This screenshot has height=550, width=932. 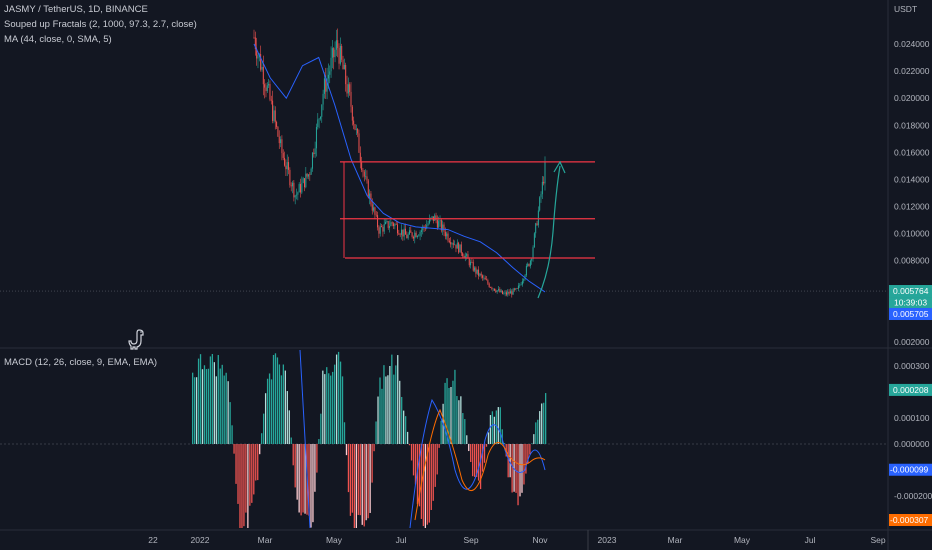 What do you see at coordinates (549, 232) in the screenshot?
I see `arrow-path` at bounding box center [549, 232].